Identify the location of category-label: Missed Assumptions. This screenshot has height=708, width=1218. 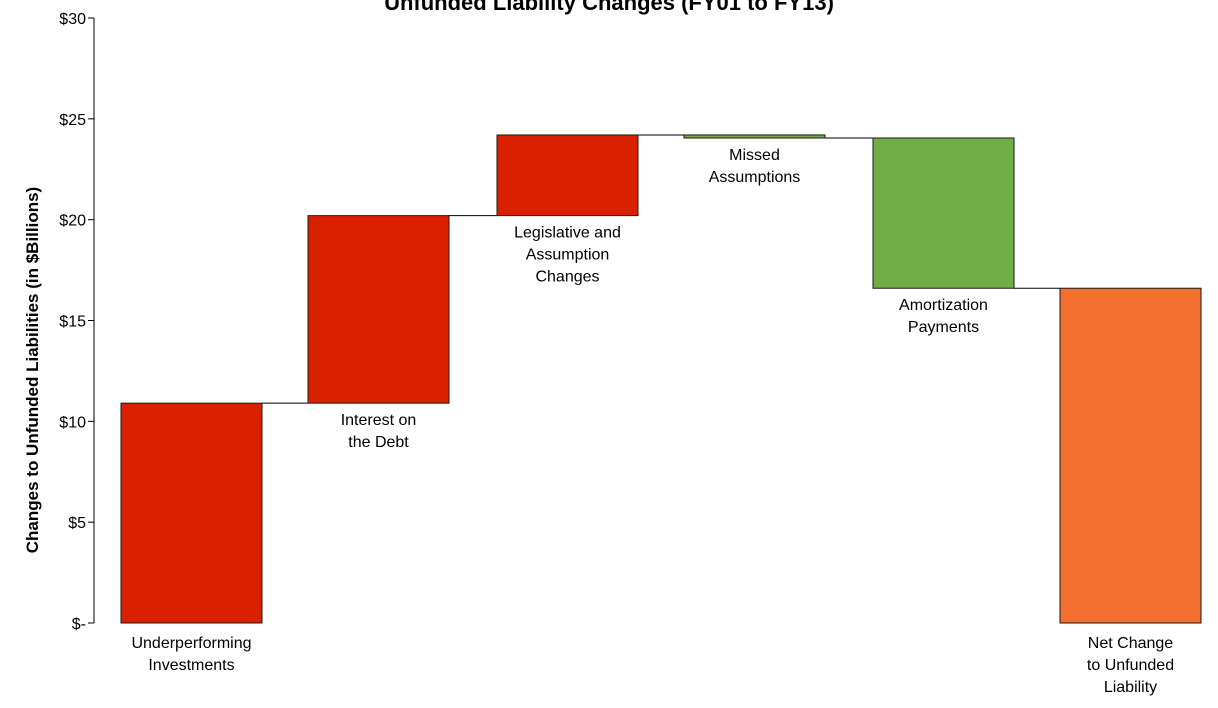
(755, 166).